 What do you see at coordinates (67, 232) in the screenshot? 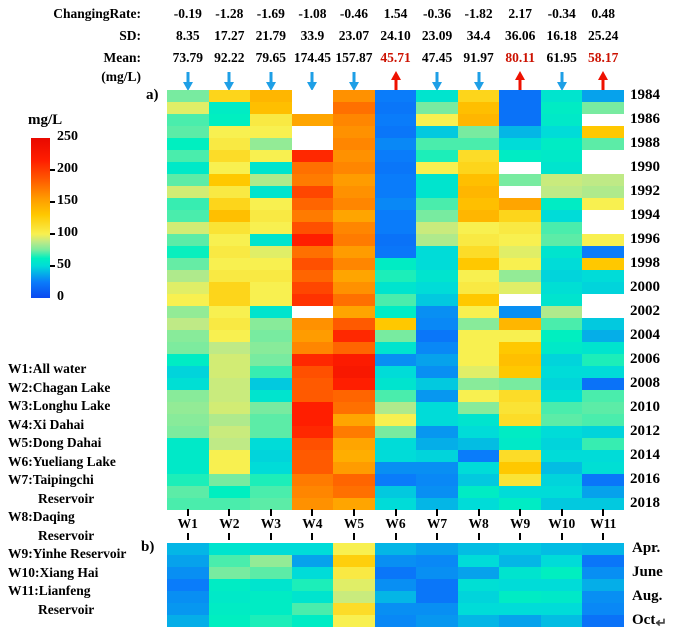
I see `colorbar-tick-label: 100` at bounding box center [67, 232].